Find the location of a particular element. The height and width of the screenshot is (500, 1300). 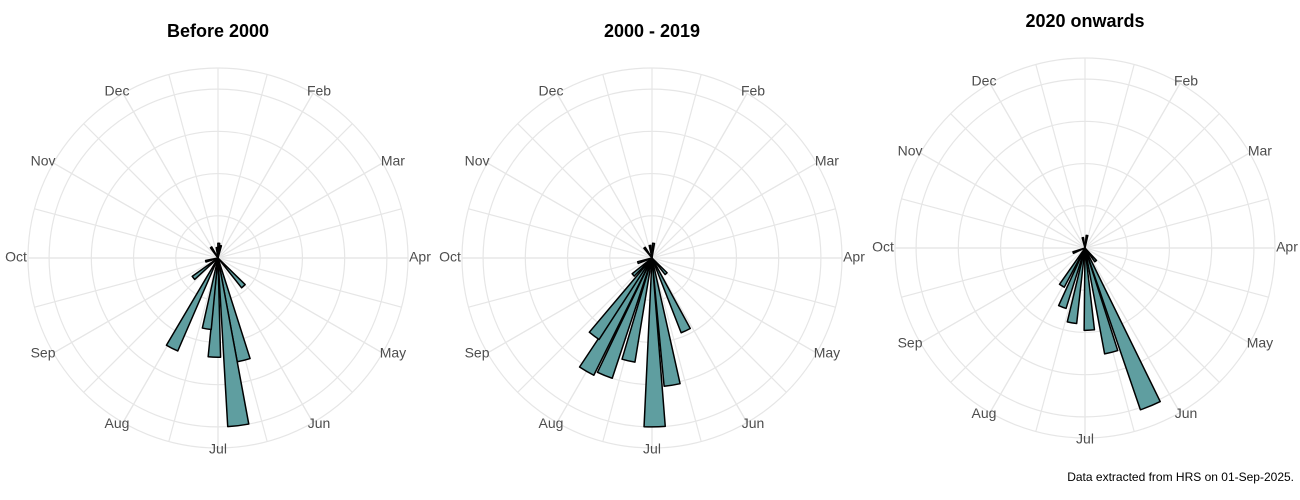

month-label: Aug is located at coordinates (551, 423).